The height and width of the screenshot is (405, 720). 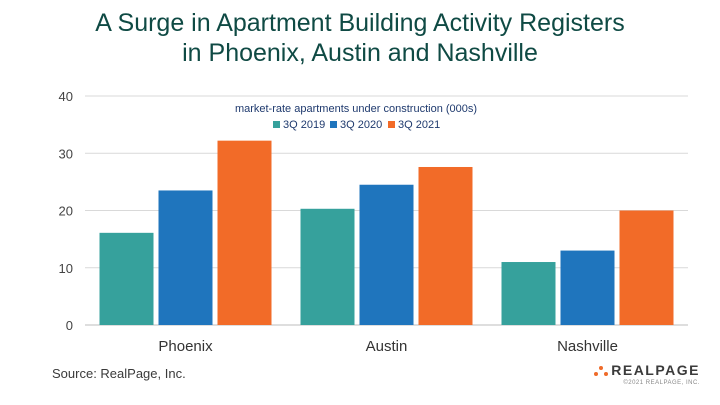 What do you see at coordinates (661, 383) in the screenshot?
I see `logo-copyright: ©2021 REALPAGE, INC.` at bounding box center [661, 383].